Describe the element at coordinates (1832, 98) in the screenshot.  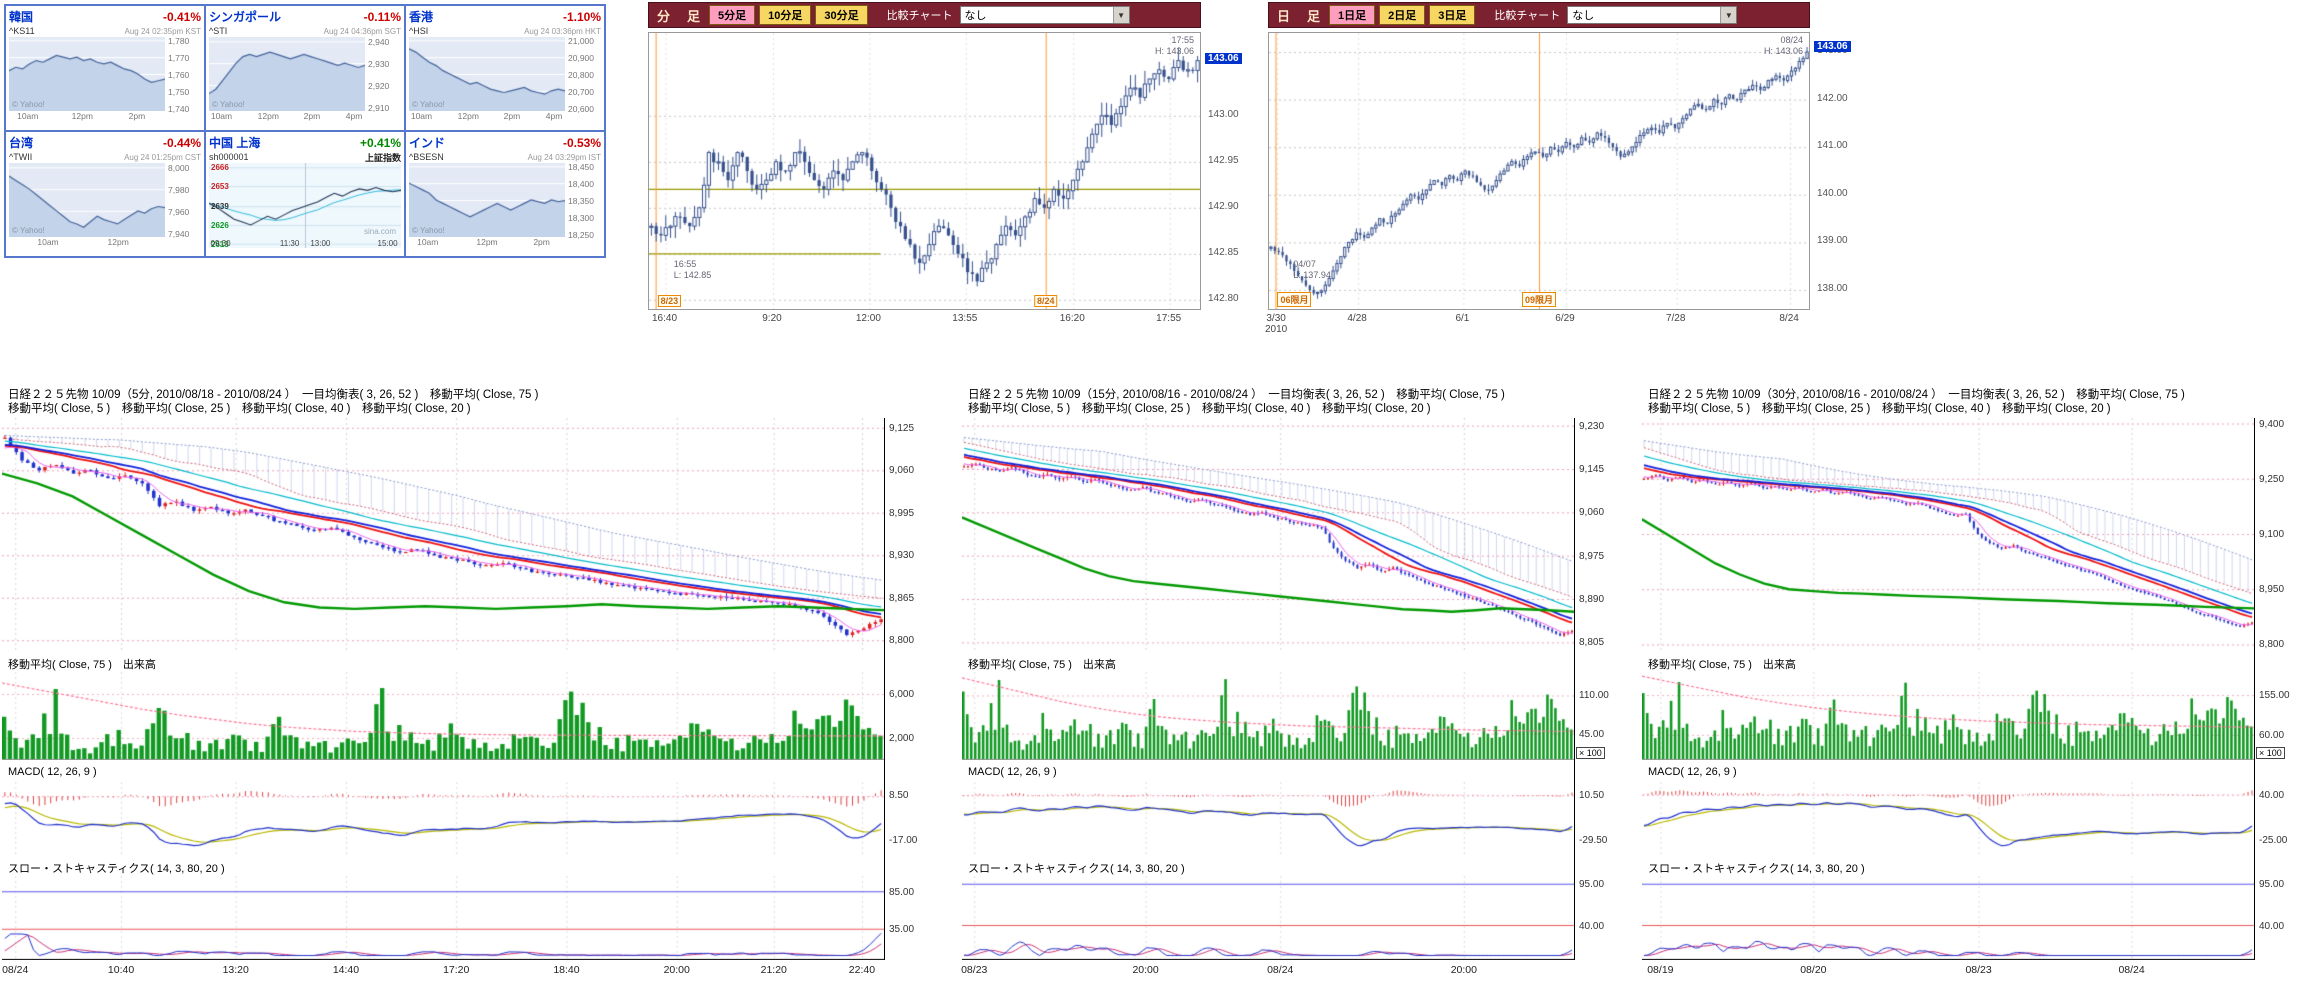
I see `y-axis-label: 142.00` at that location.